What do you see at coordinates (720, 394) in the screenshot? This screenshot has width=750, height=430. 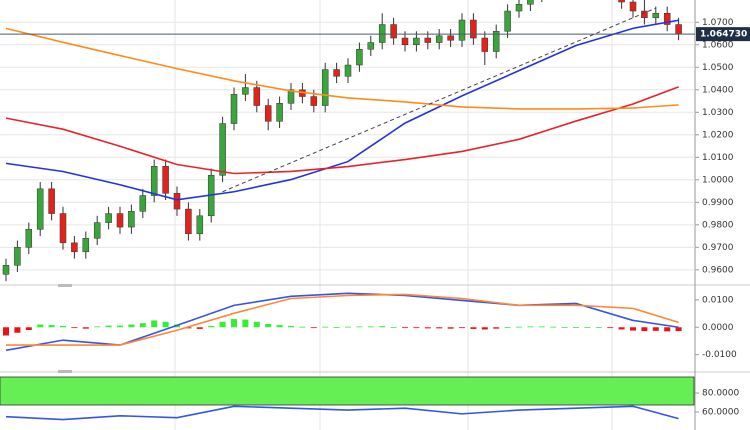 I see `y-tick-label: 80.0000` at bounding box center [720, 394].